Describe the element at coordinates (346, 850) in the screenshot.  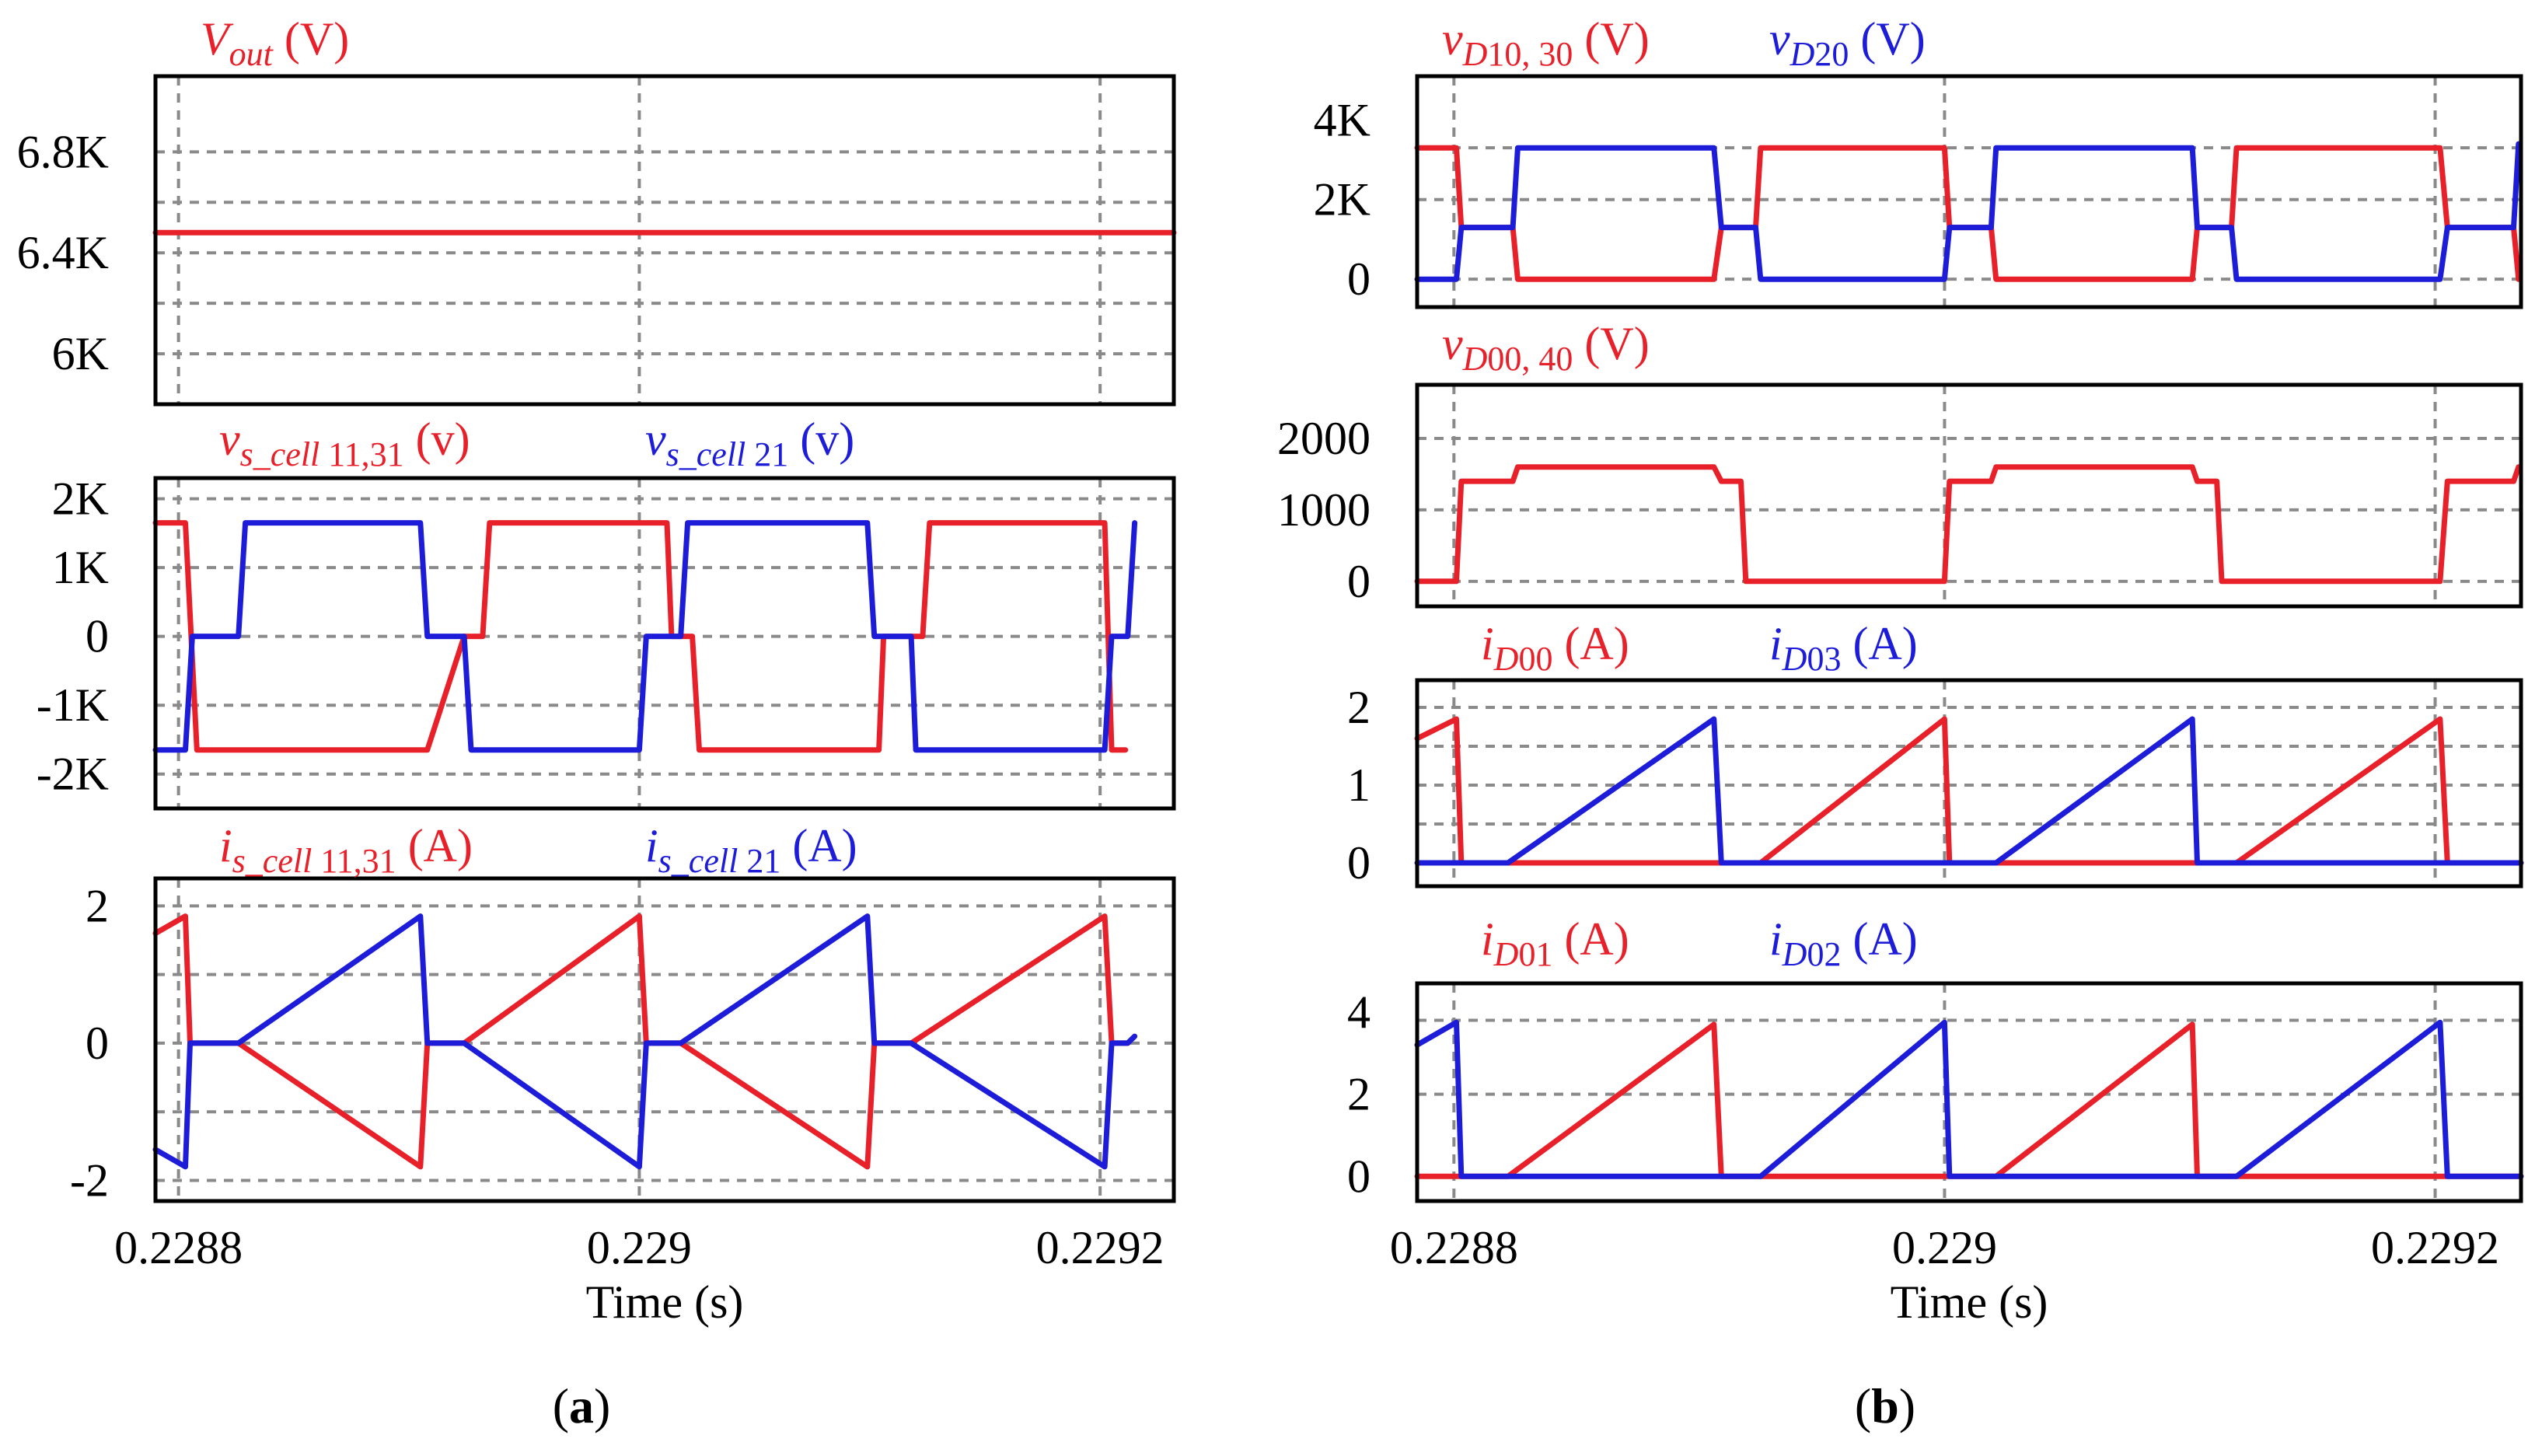
I see `series-label-a3-0: is_cell 11,31 (A)` at that location.